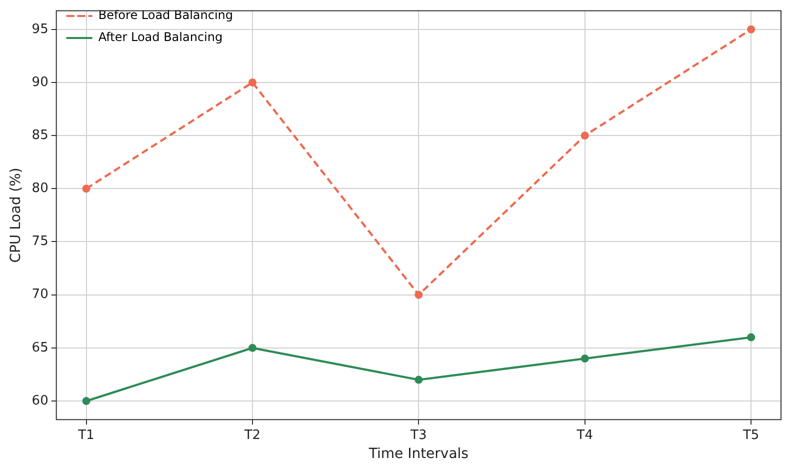 The width and height of the screenshot is (789, 465). Describe the element at coordinates (40, 188) in the screenshot. I see `y-tick-label: 80` at that location.